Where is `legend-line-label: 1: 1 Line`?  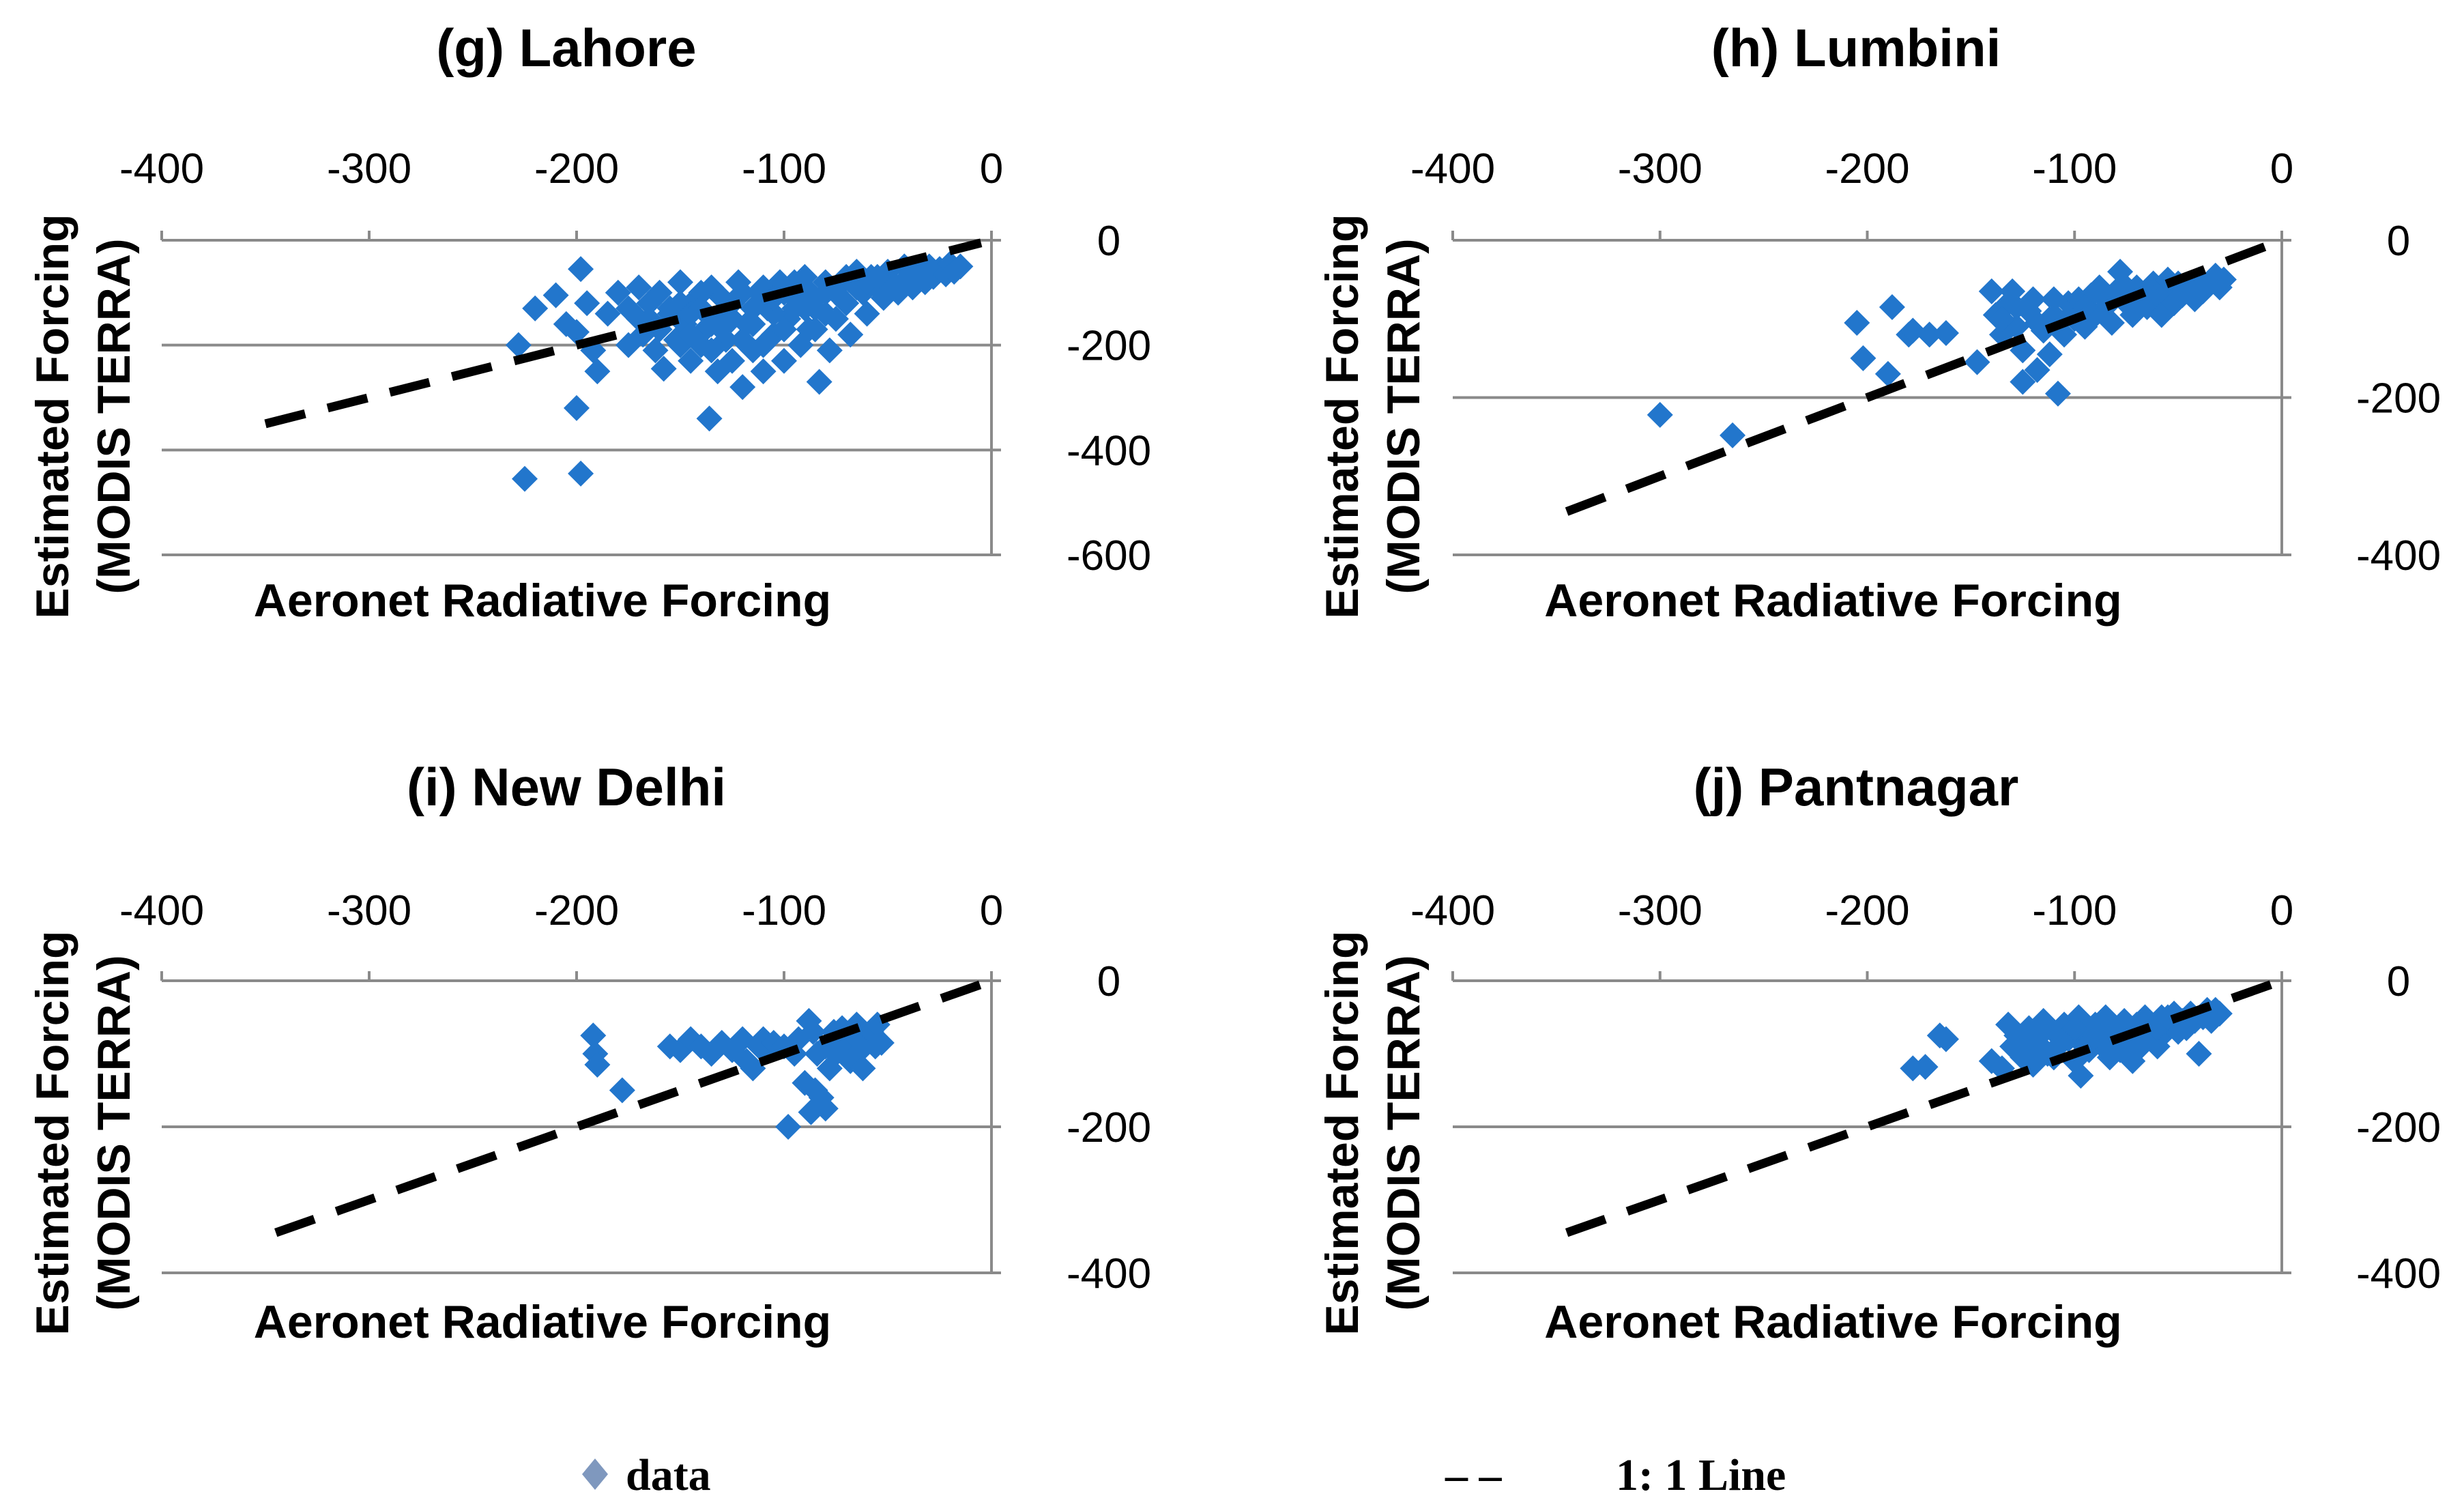 legend-line-label: 1: 1 Line is located at coordinates (1701, 1475).